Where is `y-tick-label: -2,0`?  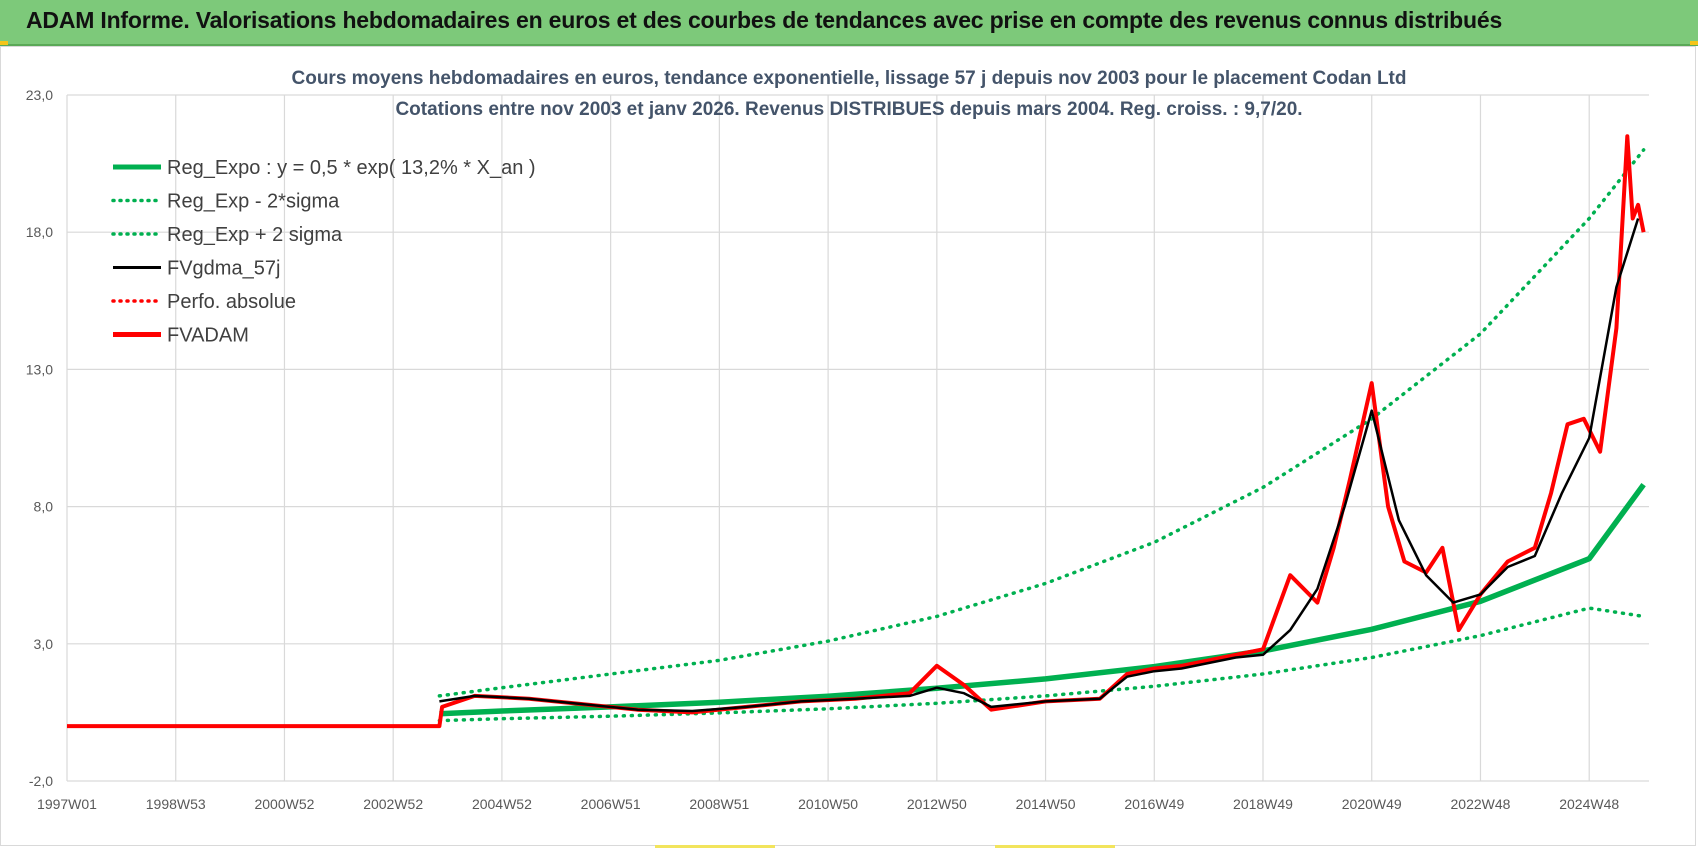 y-tick-label: -2,0 is located at coordinates (41, 781).